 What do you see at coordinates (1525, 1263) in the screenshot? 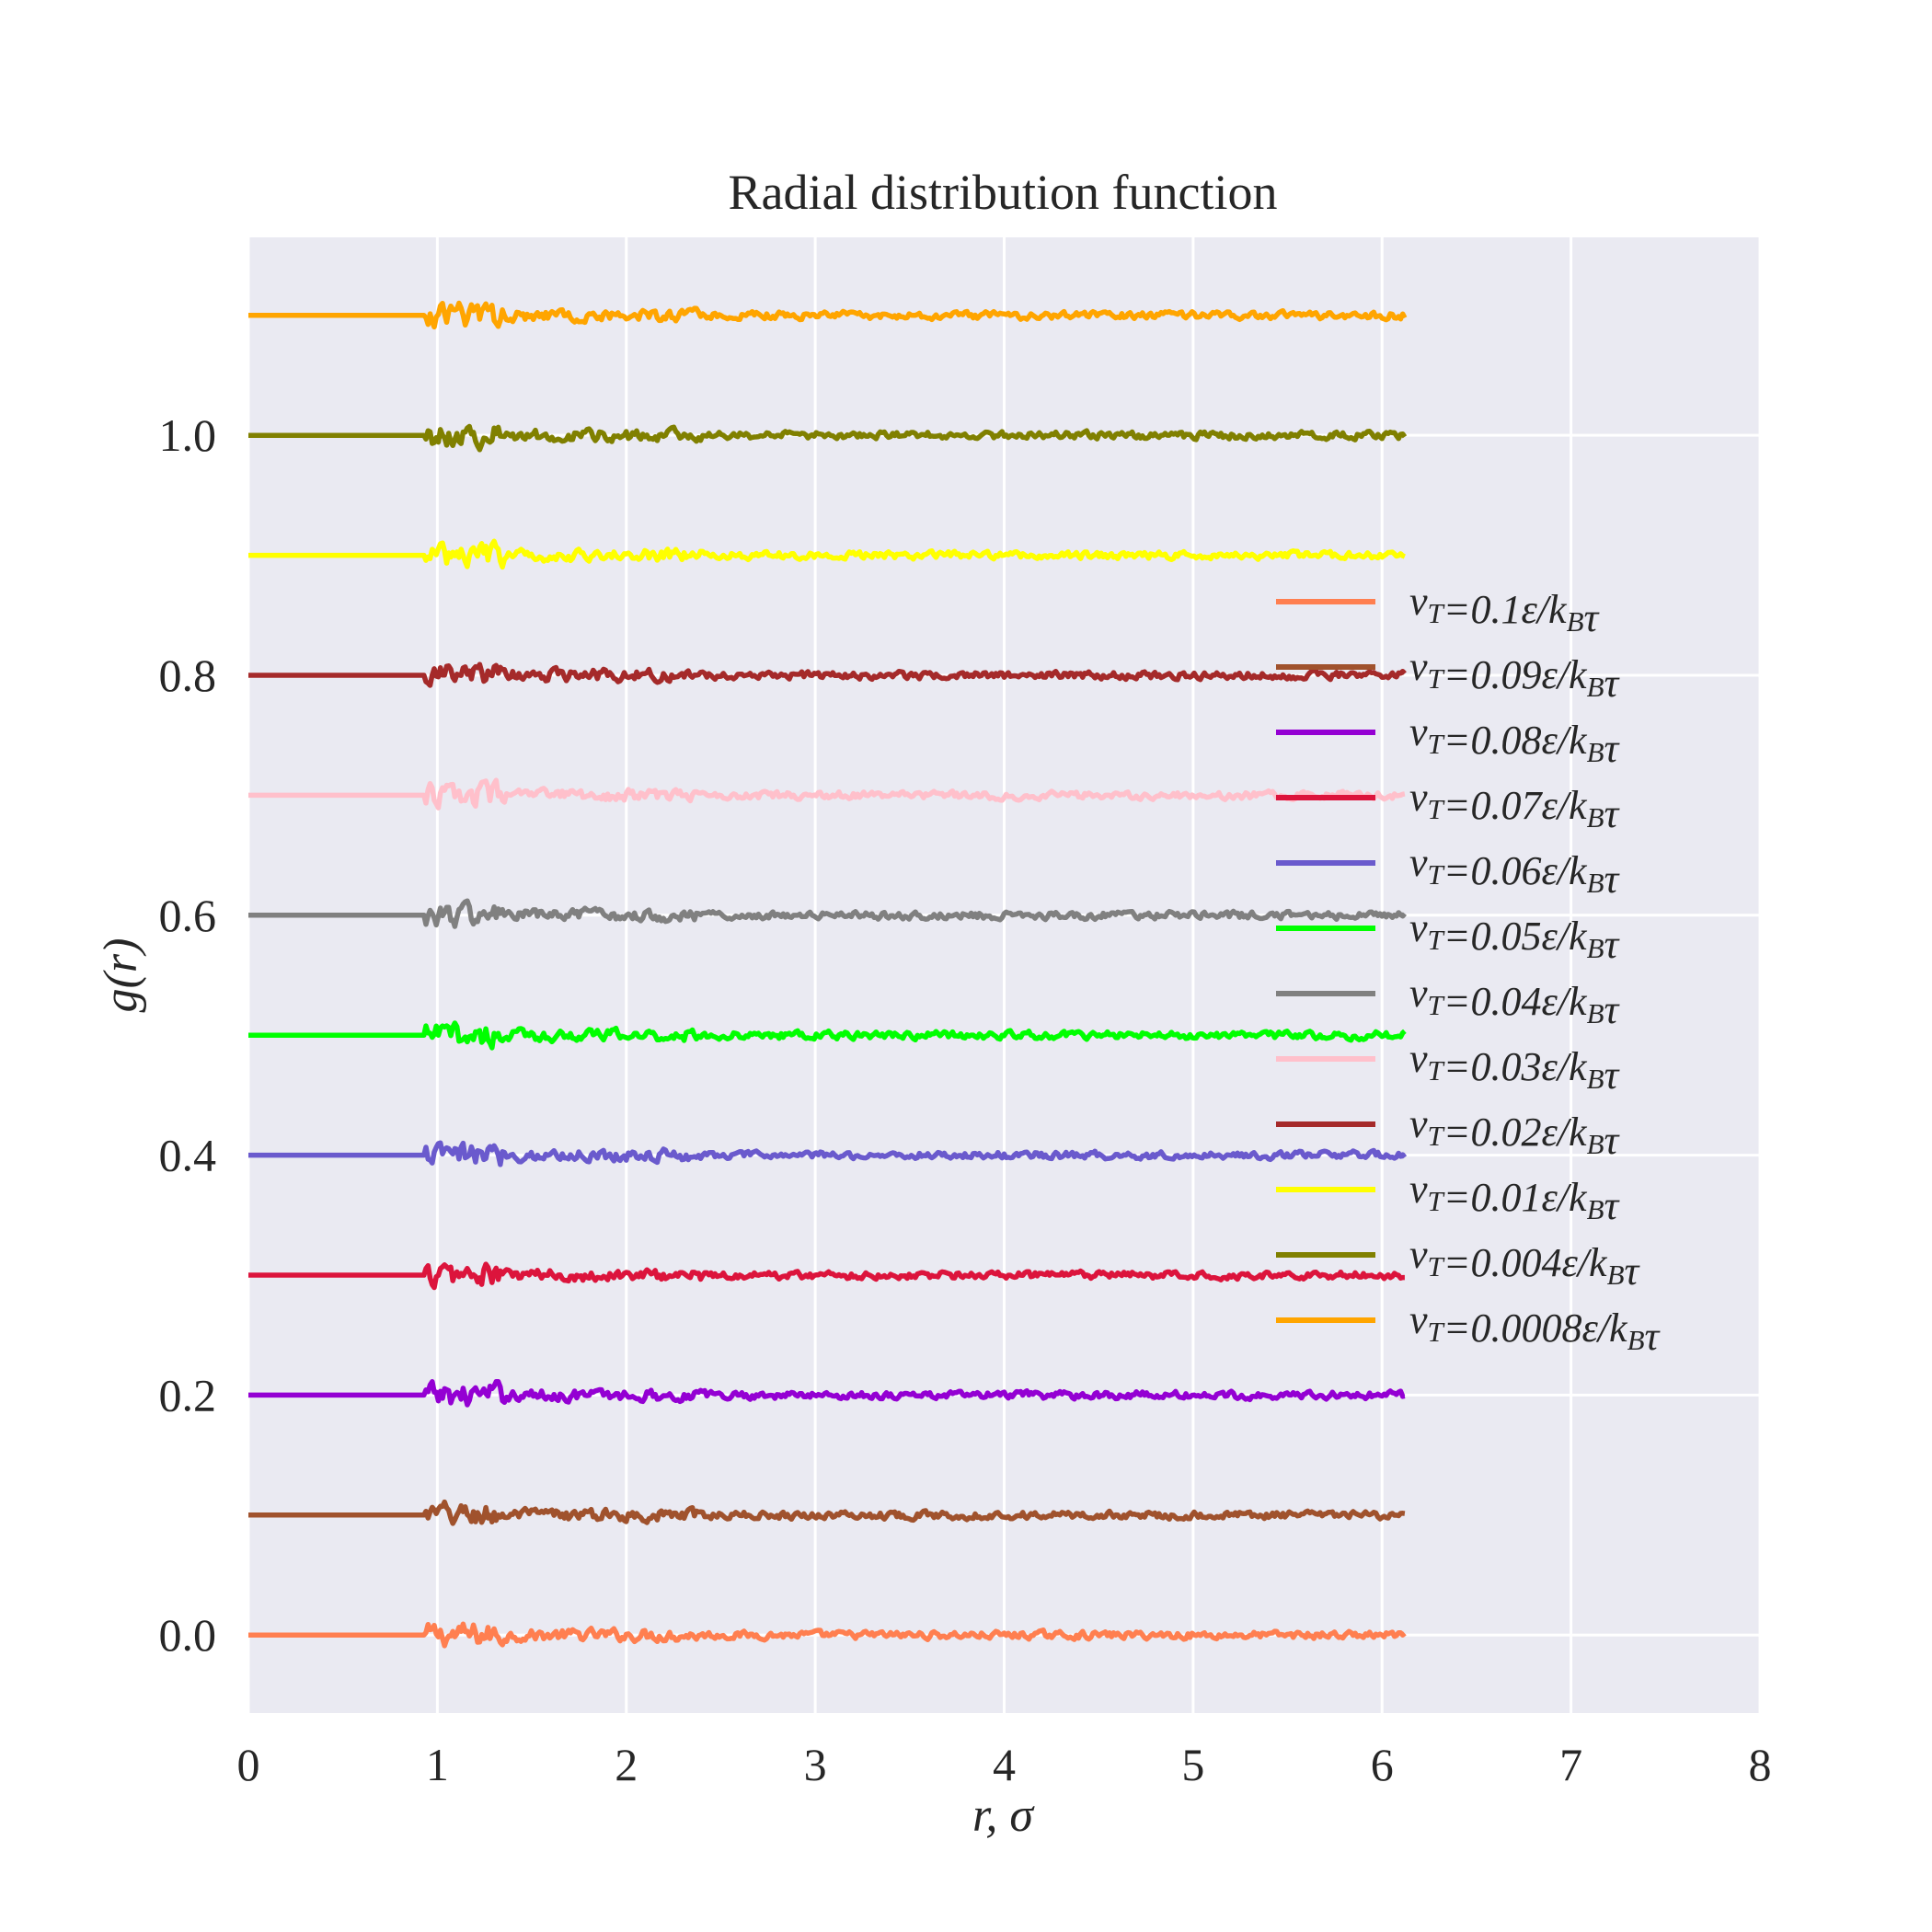
I see `legend-label: vT=0.004ε/kBτ` at bounding box center [1525, 1263].